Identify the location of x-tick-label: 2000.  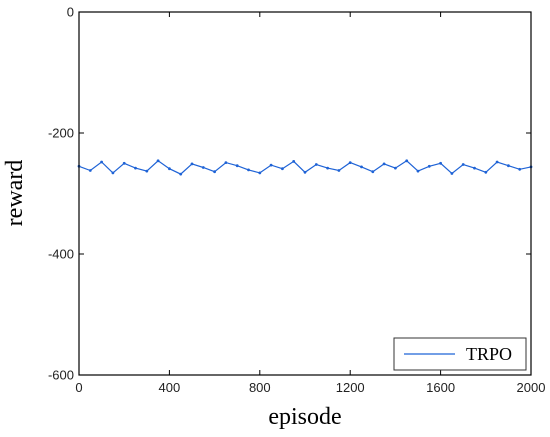
(531, 387).